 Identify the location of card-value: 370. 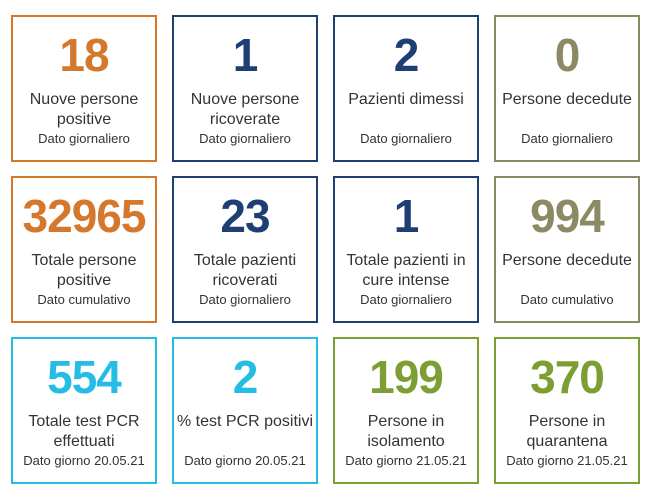
(567, 377).